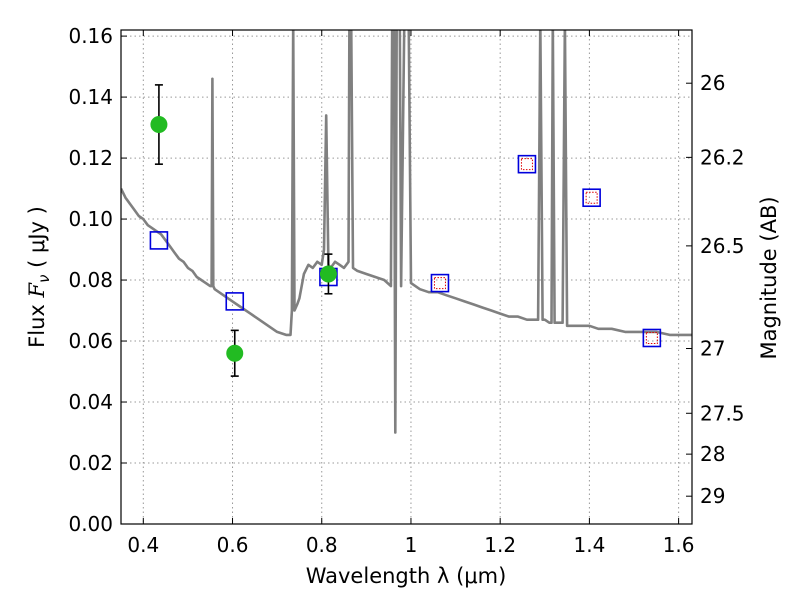  What do you see at coordinates (90, 402) in the screenshot?
I see `y-tick-label: 0.04` at bounding box center [90, 402].